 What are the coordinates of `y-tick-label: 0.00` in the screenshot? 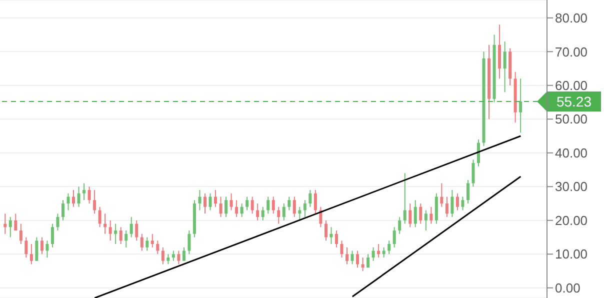 It's located at (567, 288).